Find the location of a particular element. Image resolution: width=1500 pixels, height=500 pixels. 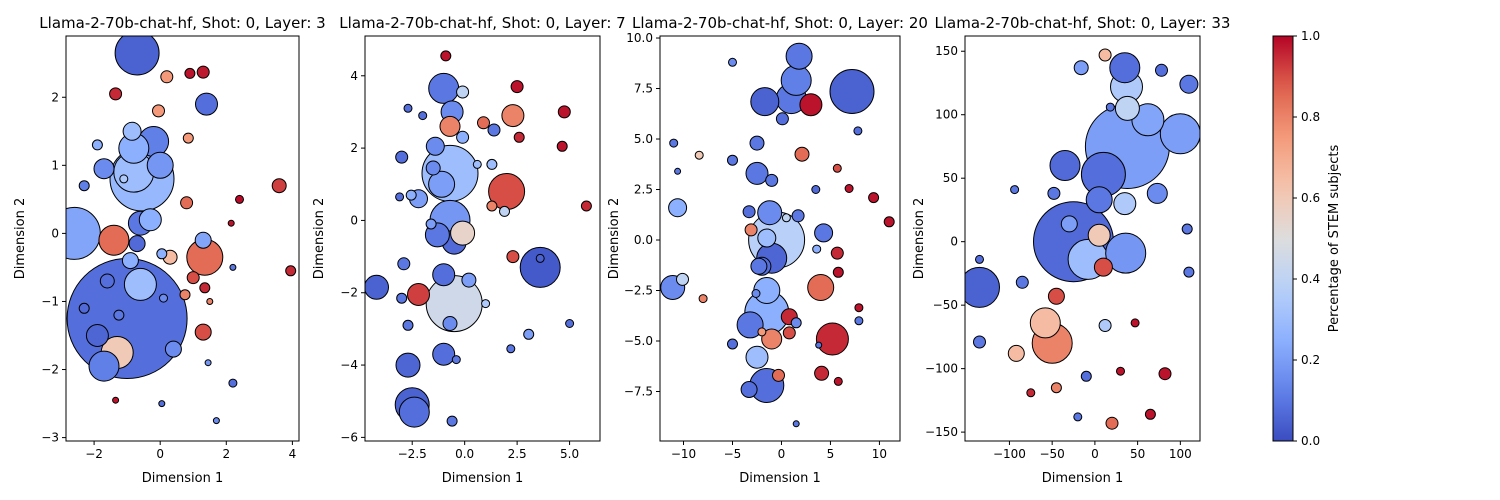

y-tick-label: 10.0 is located at coordinates (639, 38).